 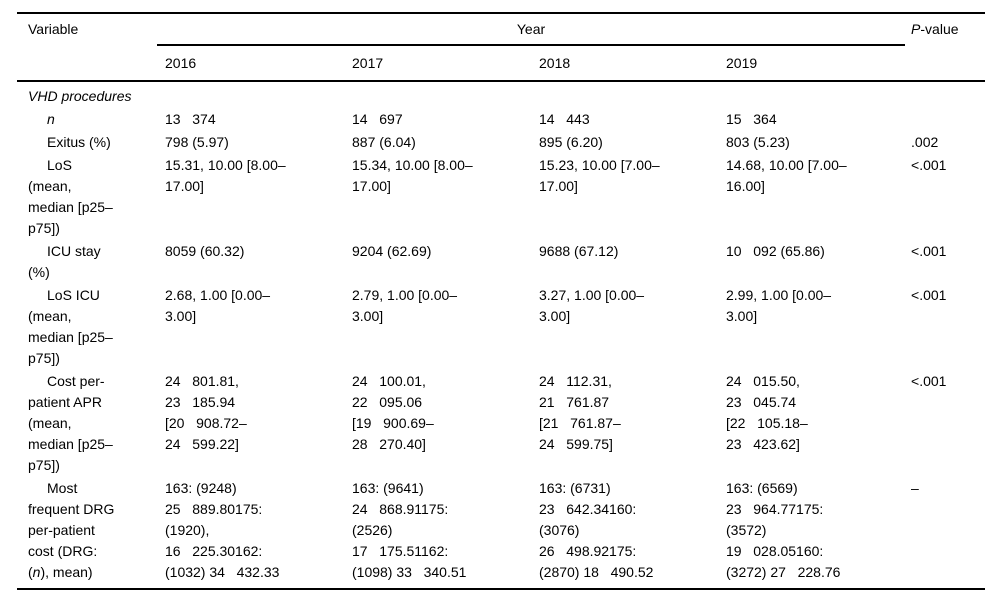 What do you see at coordinates (531, 29) in the screenshot?
I see `column-group-year: Year` at bounding box center [531, 29].